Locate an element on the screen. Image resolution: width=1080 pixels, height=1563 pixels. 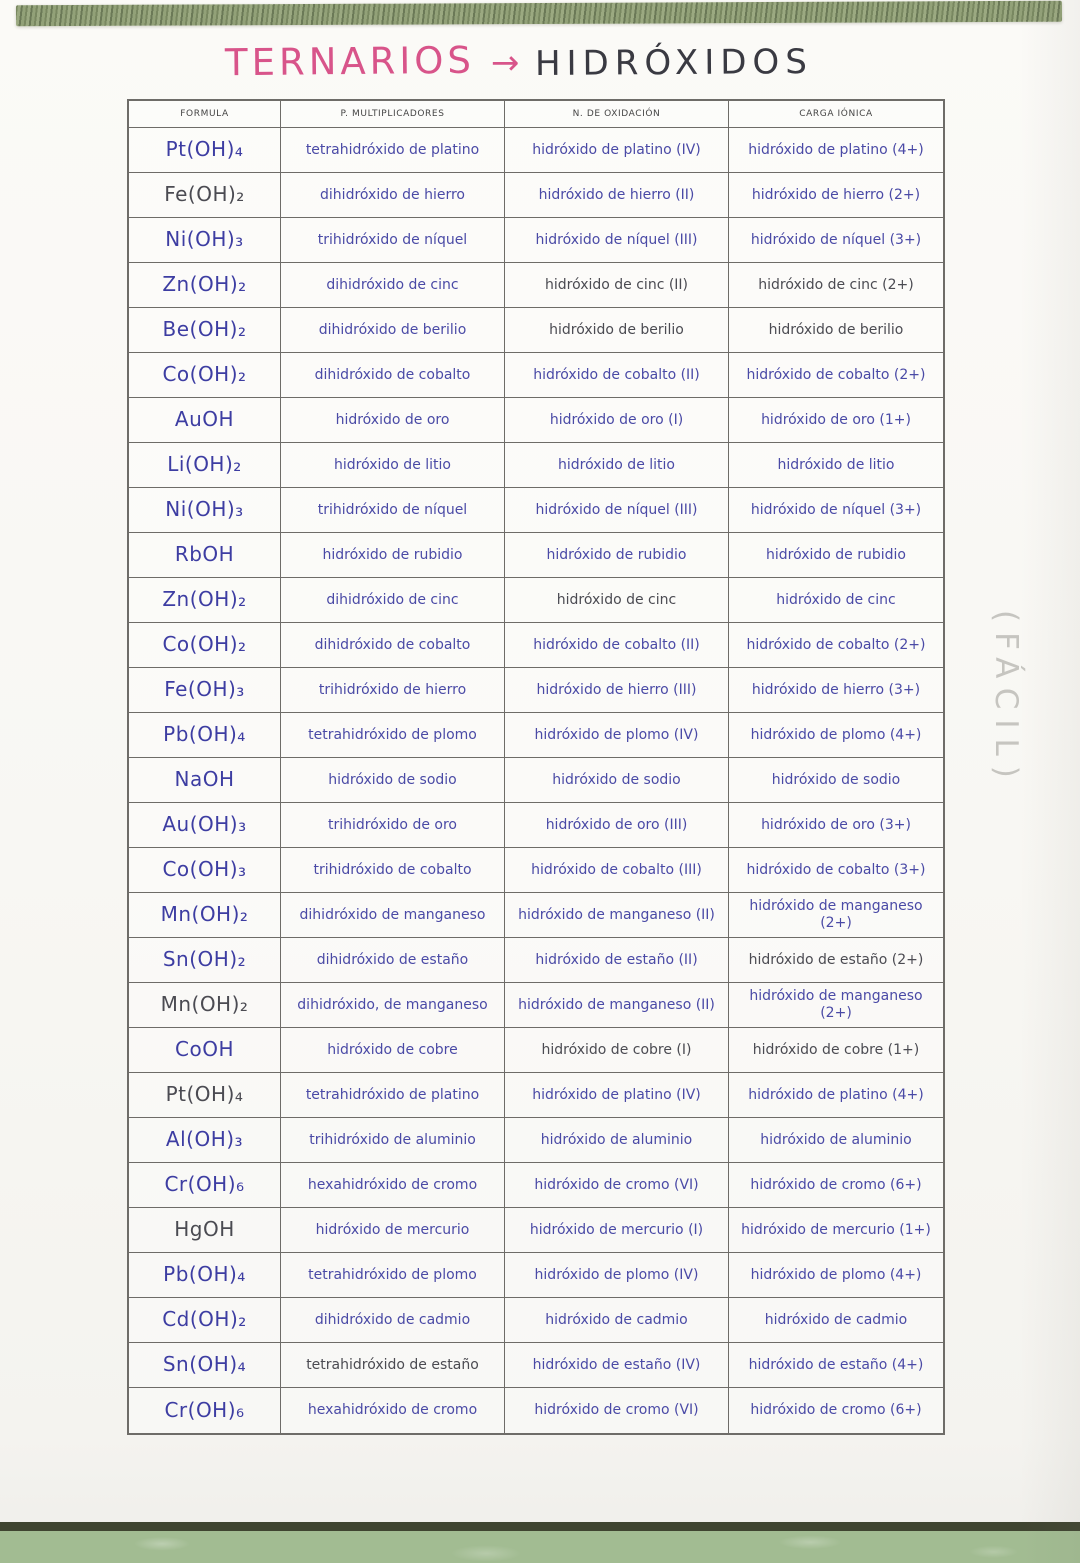
multiplicadores-cell: hidróxido de oro is located at coordinates (393, 420).